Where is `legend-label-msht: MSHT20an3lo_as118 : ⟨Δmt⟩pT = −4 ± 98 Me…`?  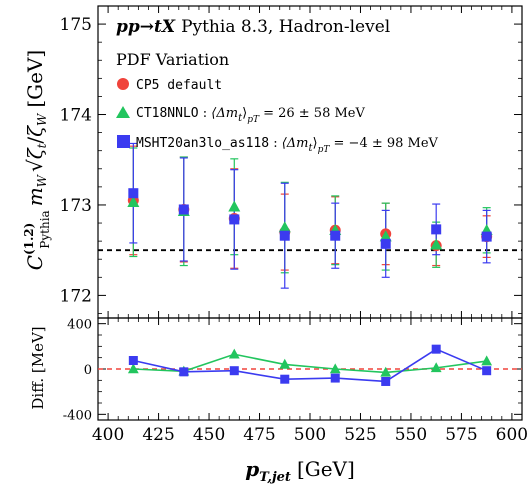
legend-label-msht: MSHT20an3lo_as118 : ⟨Δmt⟩pT = −4 ± 98 Me… is located at coordinates (287, 145).